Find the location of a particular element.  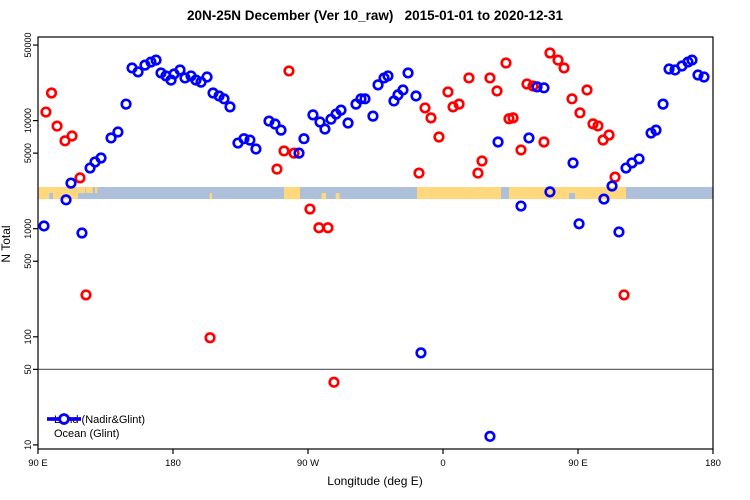

y-tick-label: 100 is located at coordinates (28, 336).